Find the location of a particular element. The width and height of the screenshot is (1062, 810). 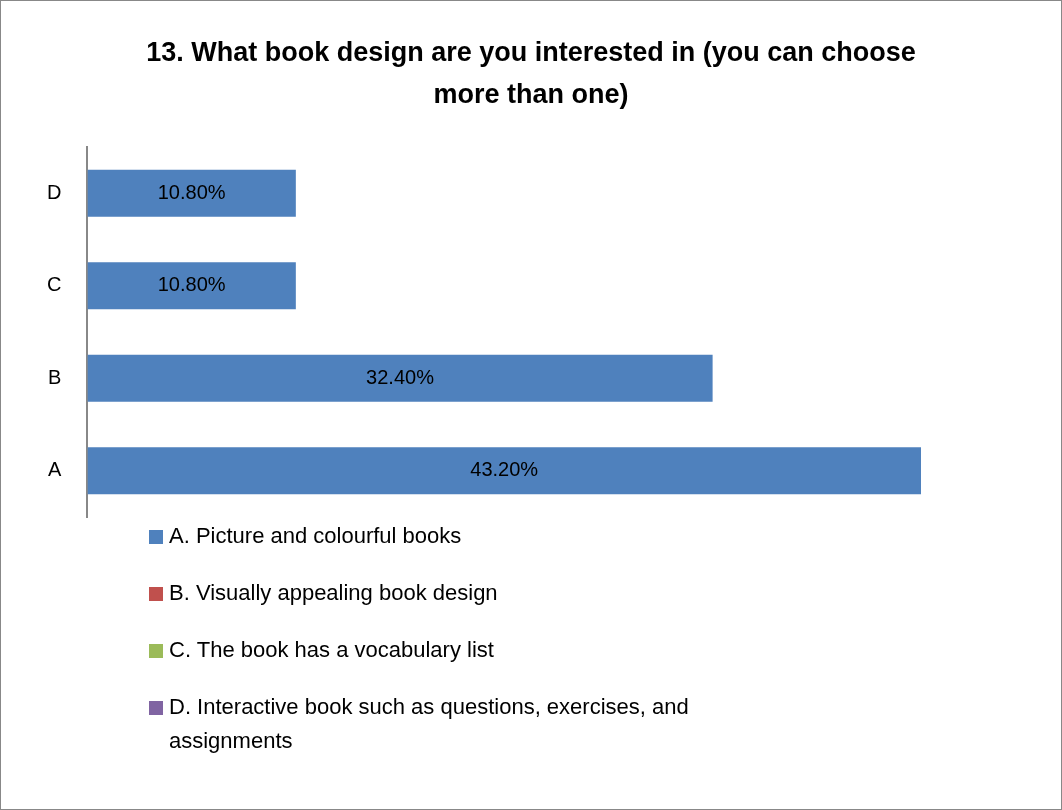

text: A. Picture and colourful books is located at coordinates (315, 536).